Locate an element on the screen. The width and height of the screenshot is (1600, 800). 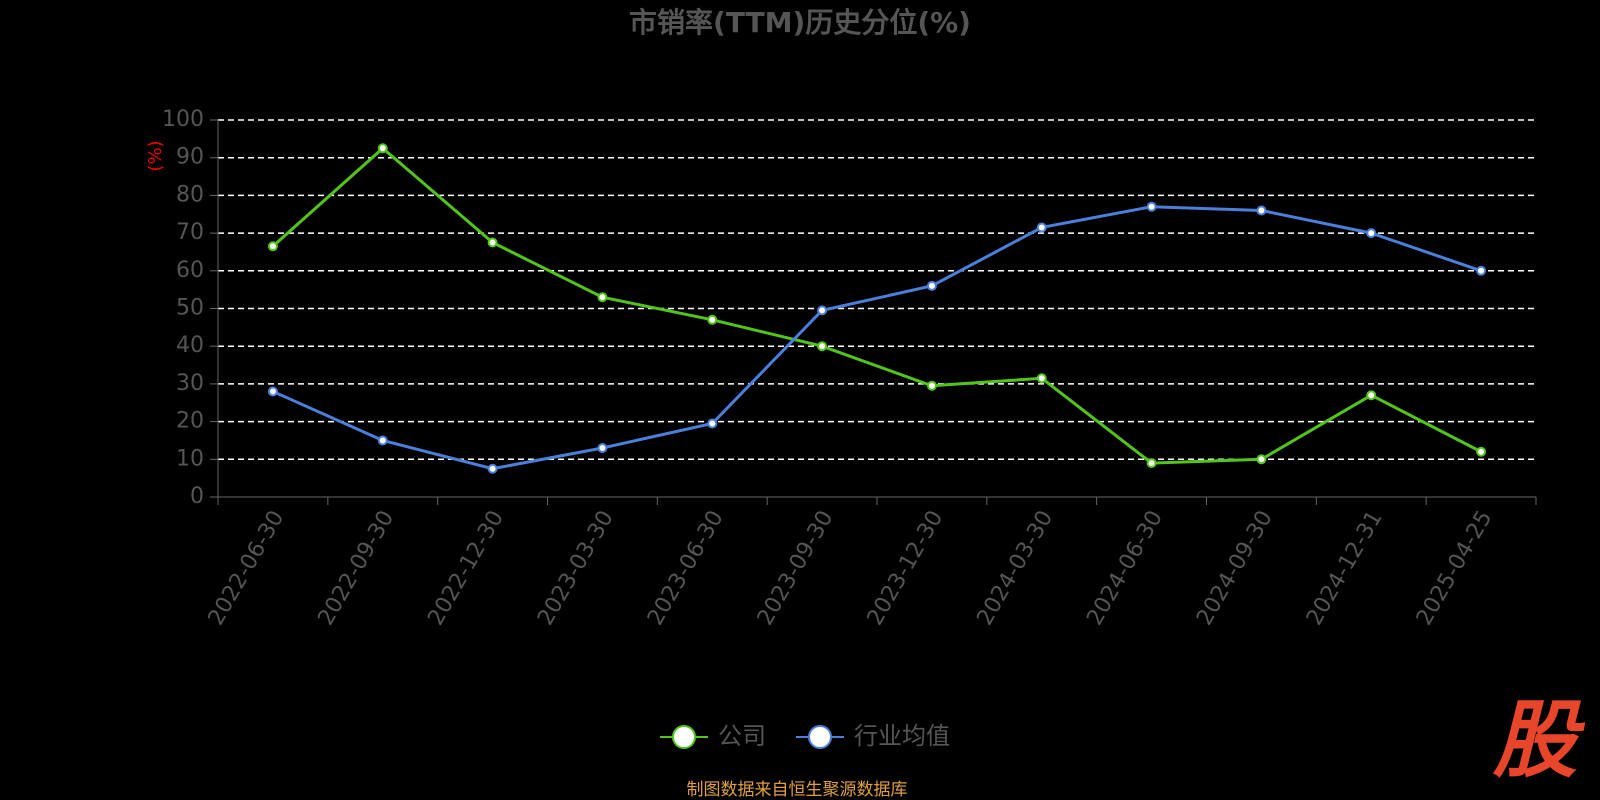
y-tick-label: 90 is located at coordinates (190, 157).